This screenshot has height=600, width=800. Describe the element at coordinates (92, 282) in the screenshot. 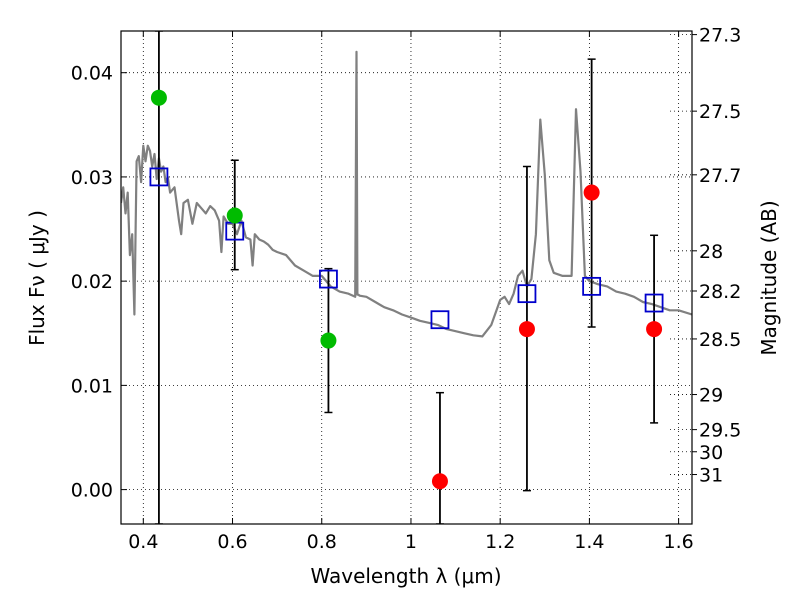

I see `y-tick-label: 0.02` at that location.